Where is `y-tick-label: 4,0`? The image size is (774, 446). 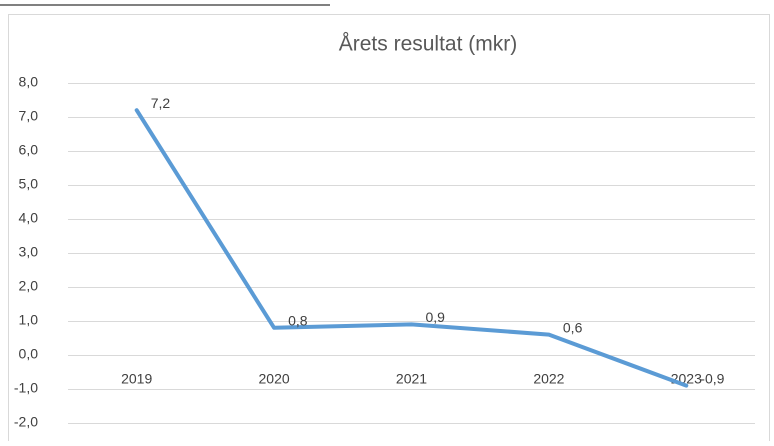 y-tick-label: 4,0 is located at coordinates (29, 218).